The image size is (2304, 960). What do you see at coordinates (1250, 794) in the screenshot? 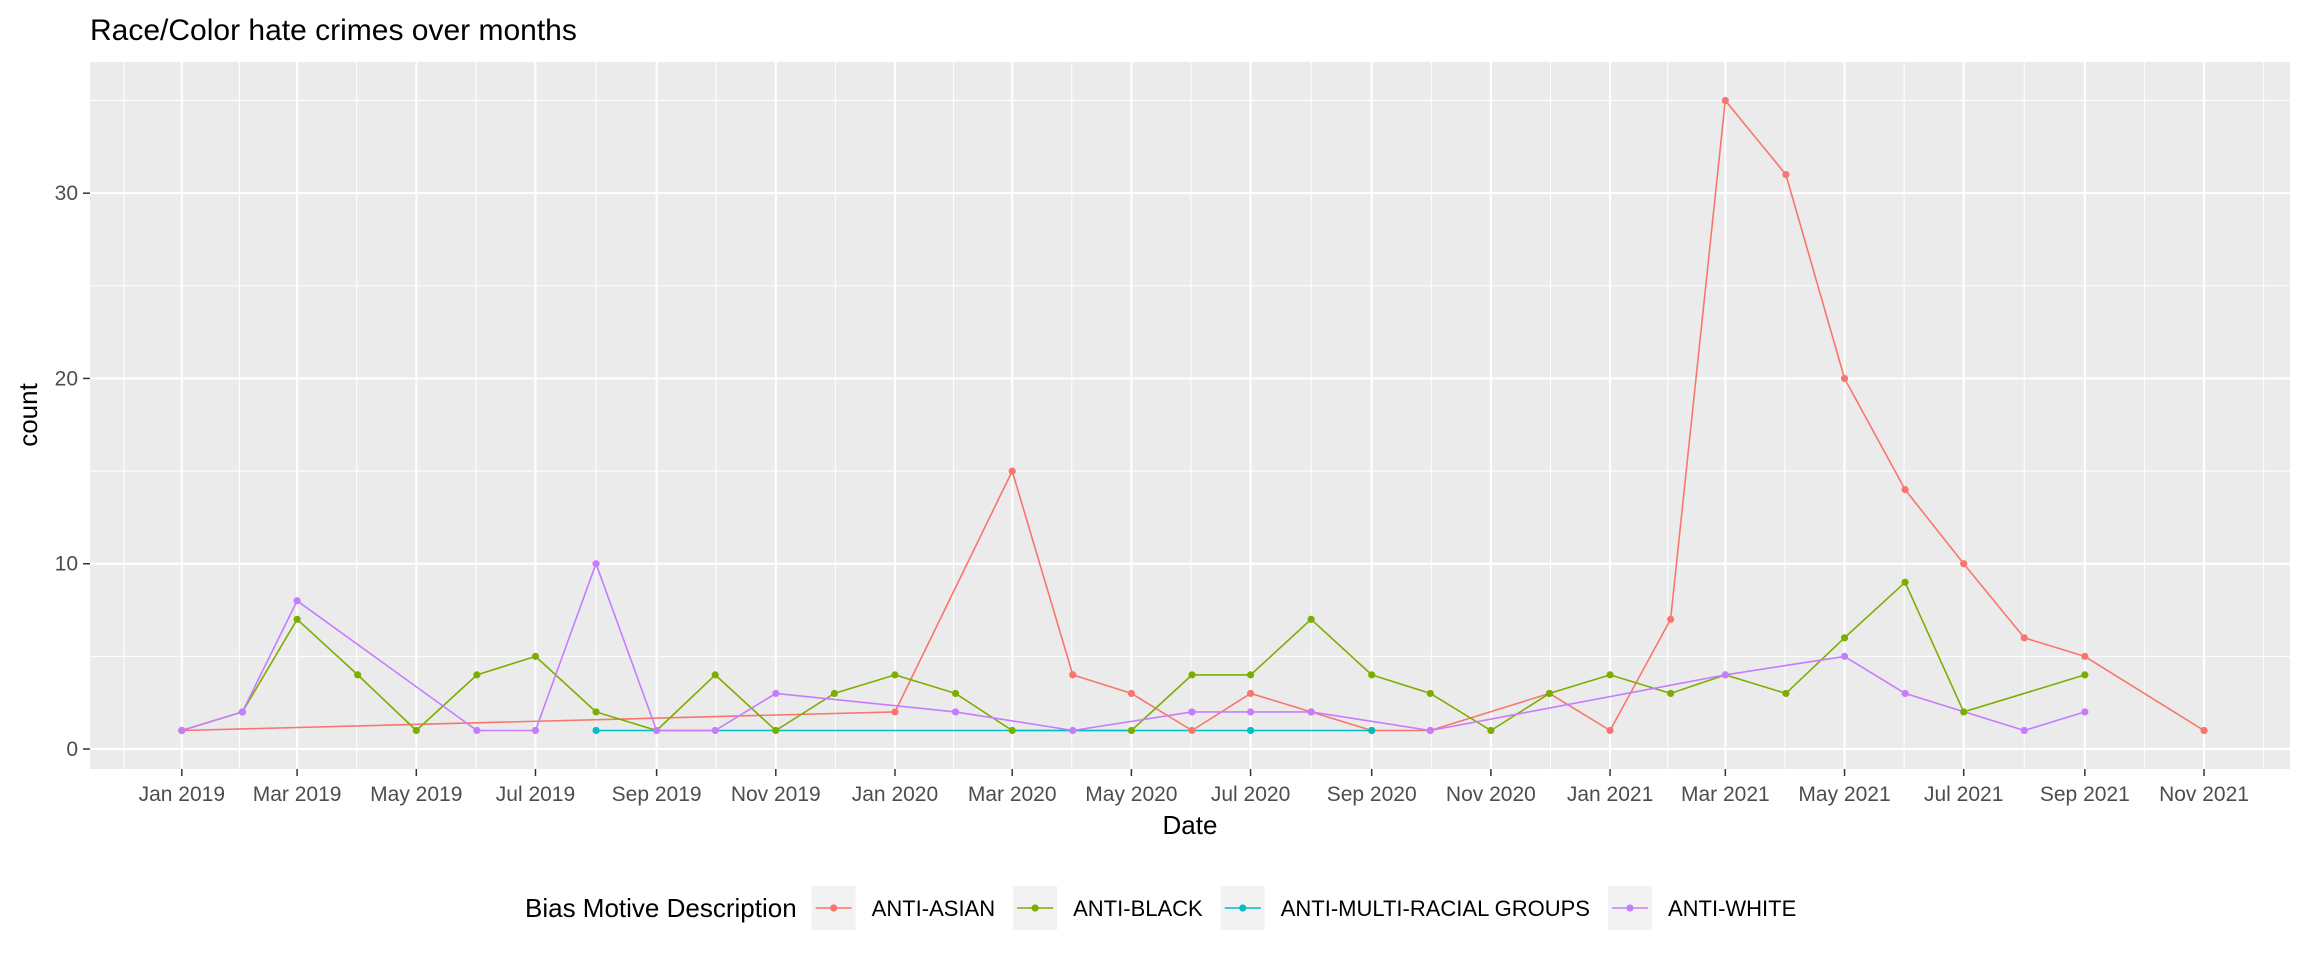
I see `x-tick-label: Jul 2020` at bounding box center [1250, 794].